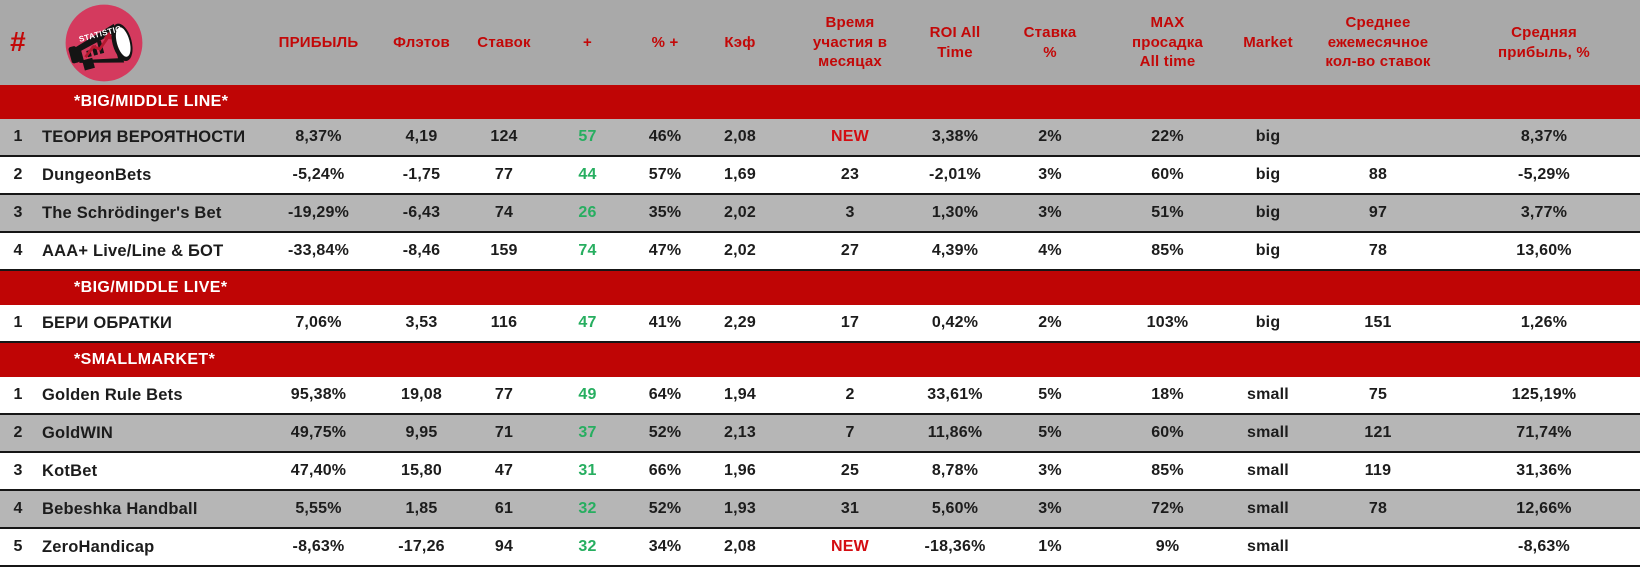  What do you see at coordinates (318, 174) in the screenshot?
I see `profit-cell: -5,24%` at bounding box center [318, 174].